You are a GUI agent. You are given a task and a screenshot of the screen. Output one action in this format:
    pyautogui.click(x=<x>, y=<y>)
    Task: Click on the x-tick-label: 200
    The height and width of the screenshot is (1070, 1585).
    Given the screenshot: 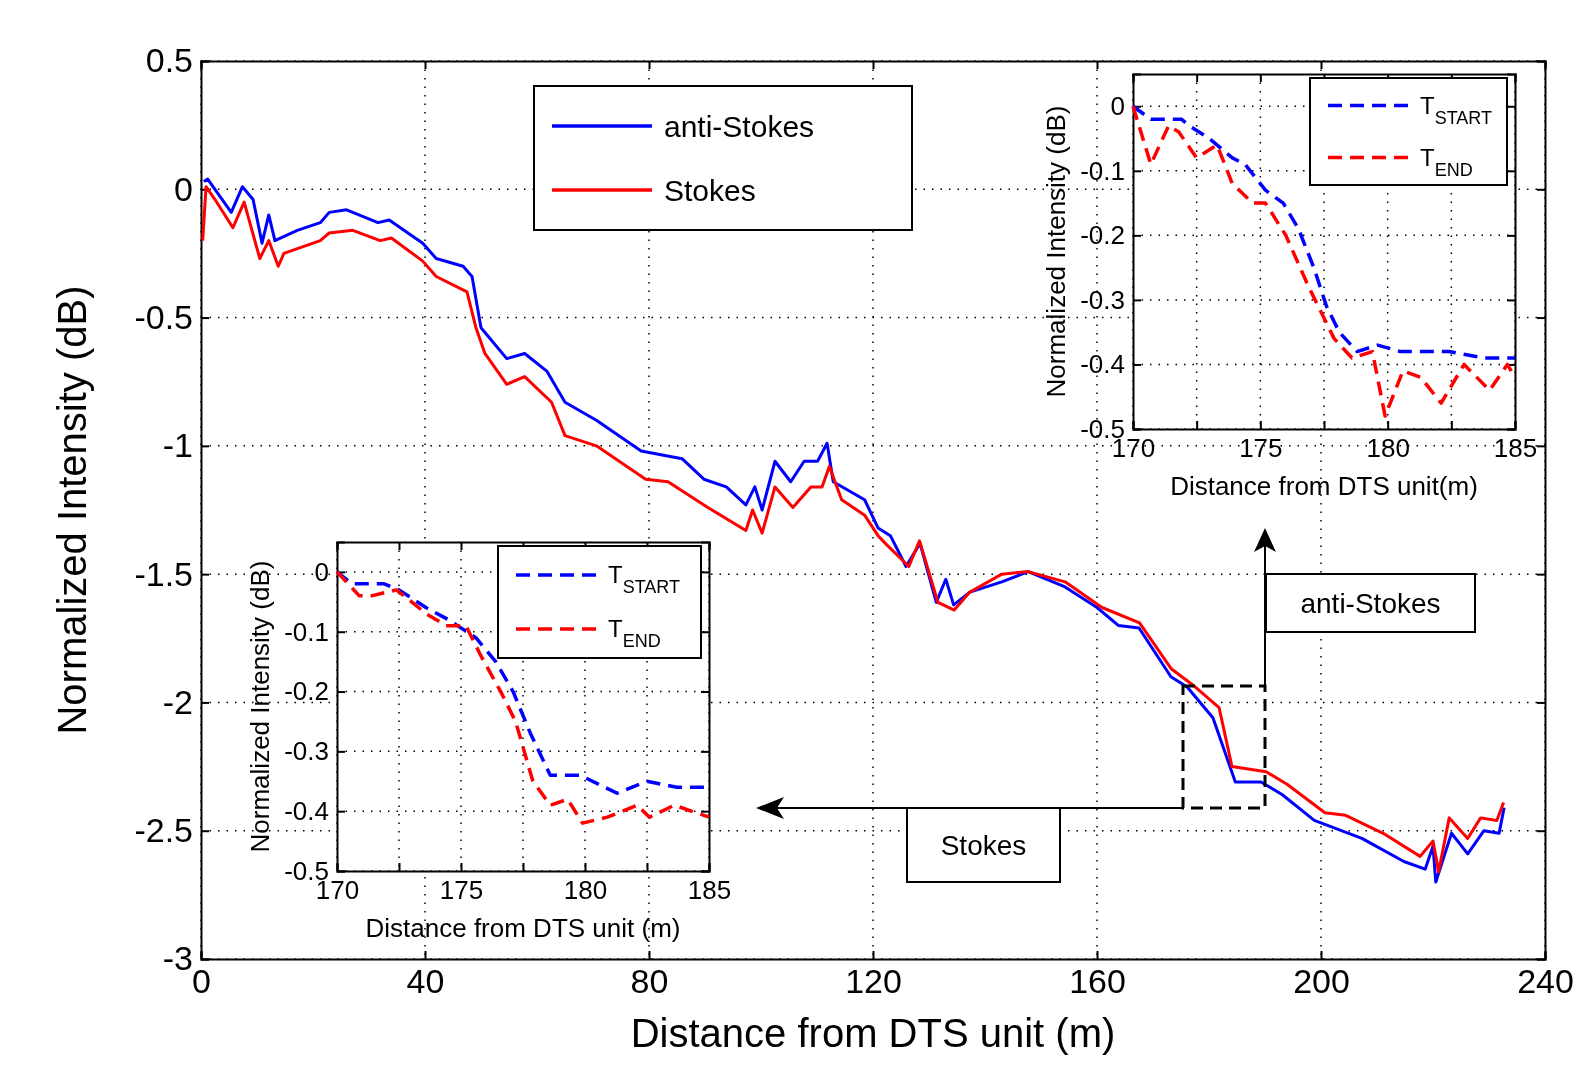 What is the action you would take?
    pyautogui.click(x=1321, y=981)
    